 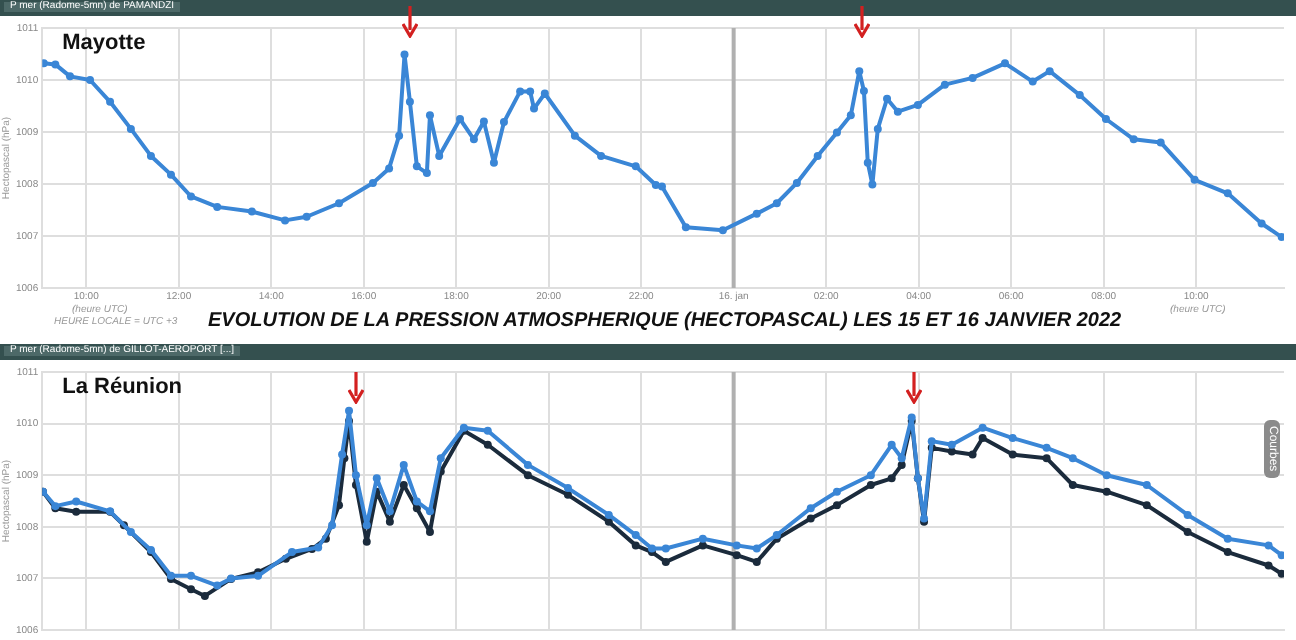 I want to click on text: EVOLUTION DE LA PRESSION ATMOSPHERIQUE (HECTOPASCAL) LES 15 ET 16 JANVIER 2022, so click(x=665, y=321).